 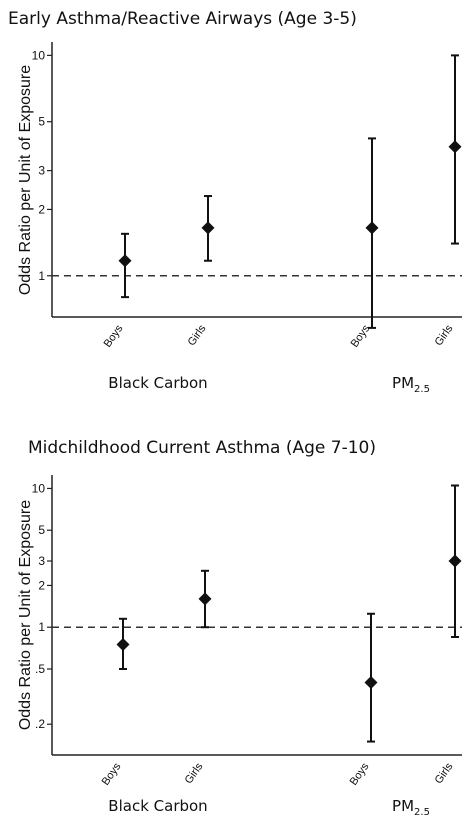 What do you see at coordinates (40, 724) in the screenshot?
I see `y-tick-label: .2` at bounding box center [40, 724].